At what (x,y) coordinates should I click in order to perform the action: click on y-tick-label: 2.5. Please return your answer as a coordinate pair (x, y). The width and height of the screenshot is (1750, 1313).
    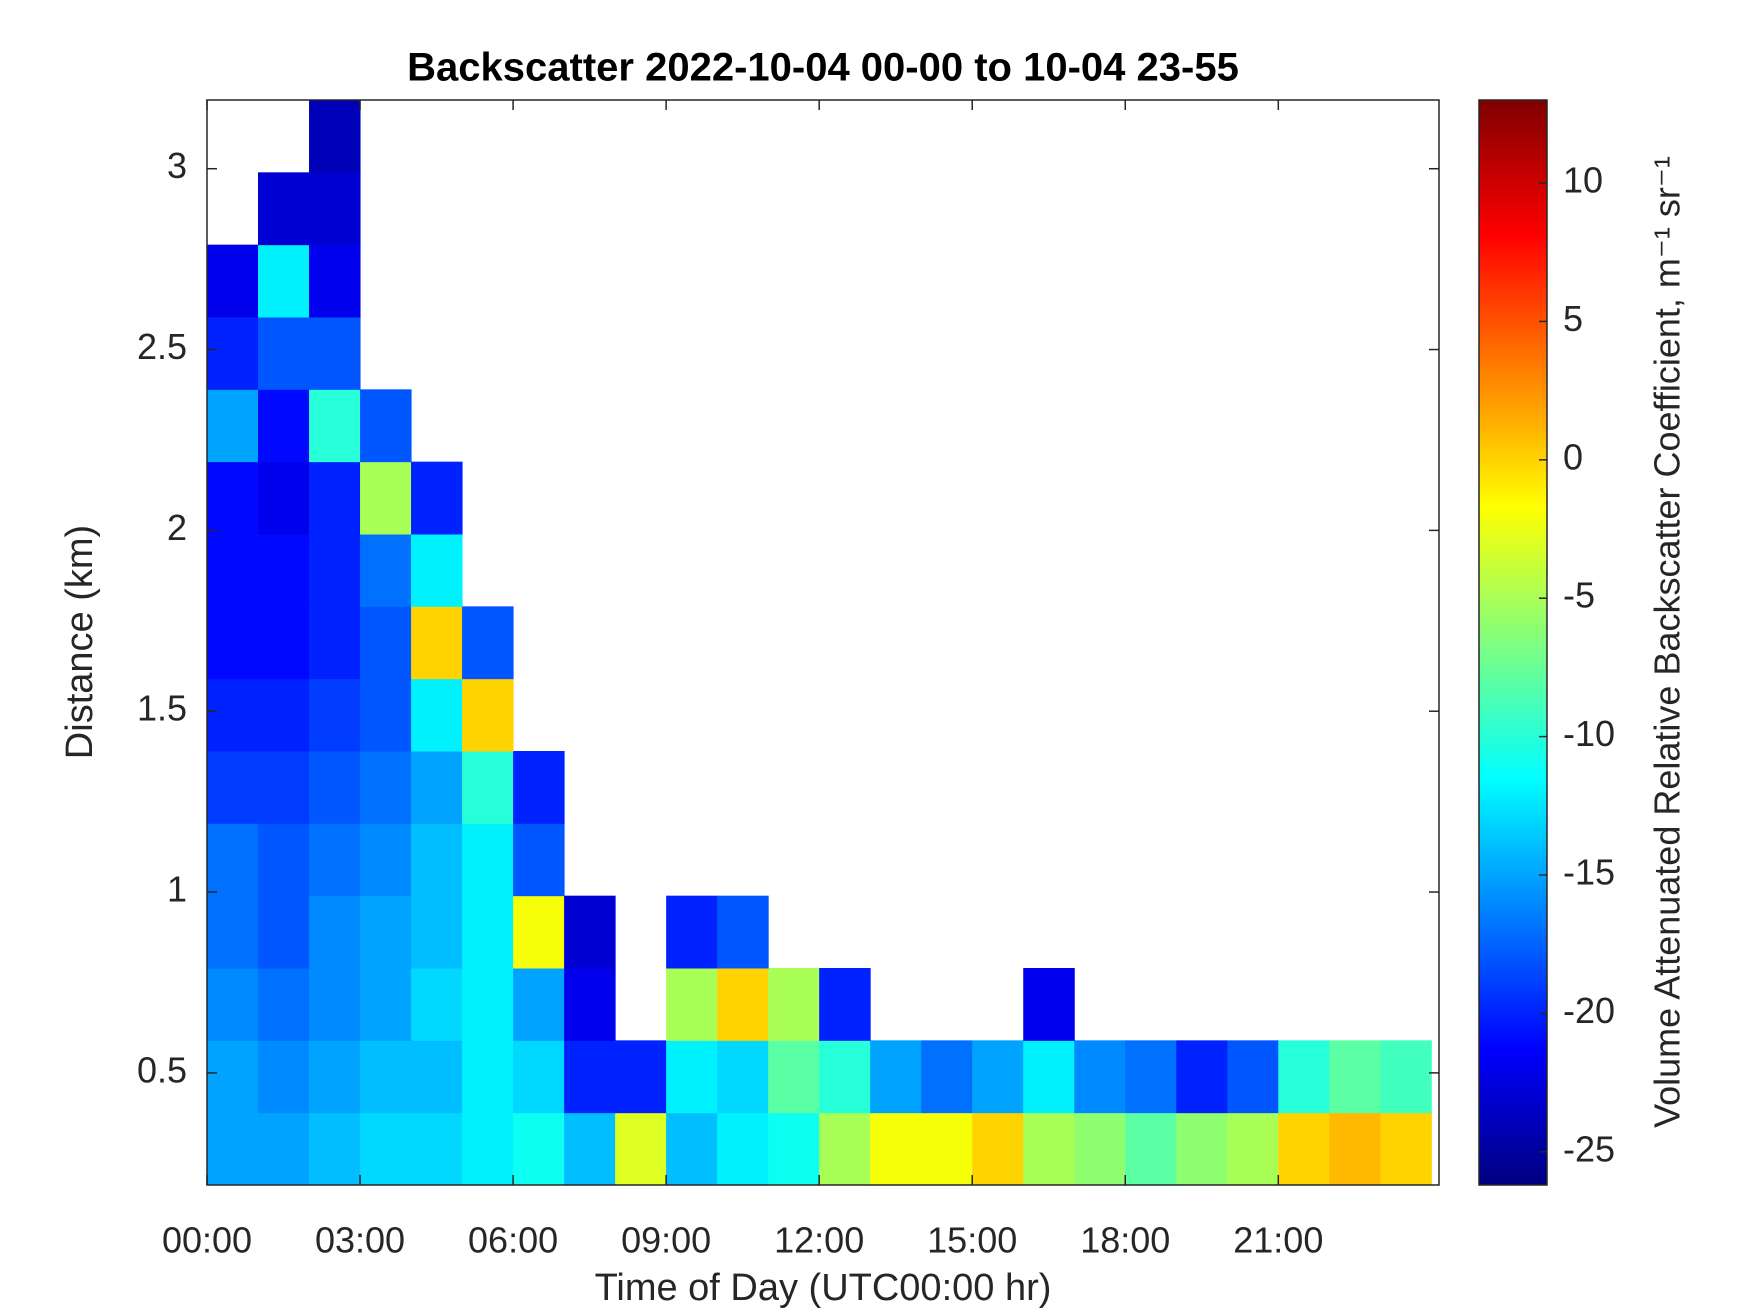
    Looking at the image, I should click on (162, 346).